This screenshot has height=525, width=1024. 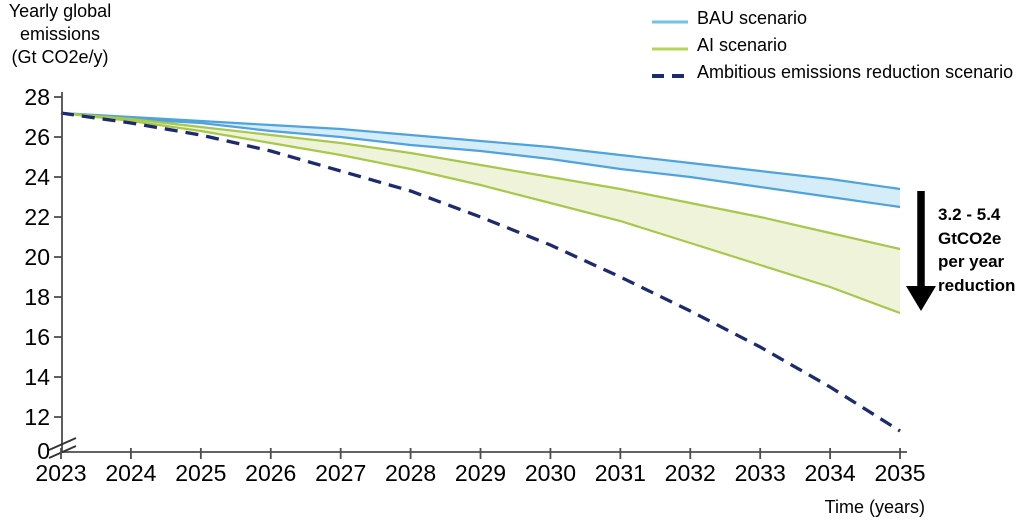 What do you see at coordinates (37, 257) in the screenshot?
I see `y-tick-label: 20` at bounding box center [37, 257].